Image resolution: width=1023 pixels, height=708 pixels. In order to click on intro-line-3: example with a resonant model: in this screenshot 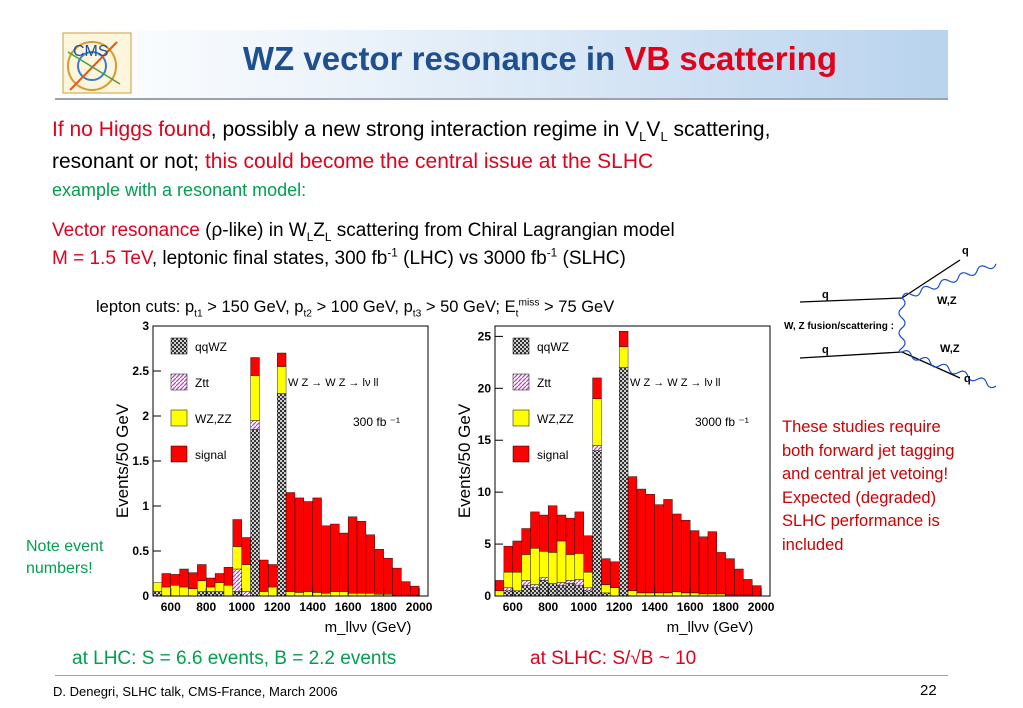, I will do `click(179, 190)`.